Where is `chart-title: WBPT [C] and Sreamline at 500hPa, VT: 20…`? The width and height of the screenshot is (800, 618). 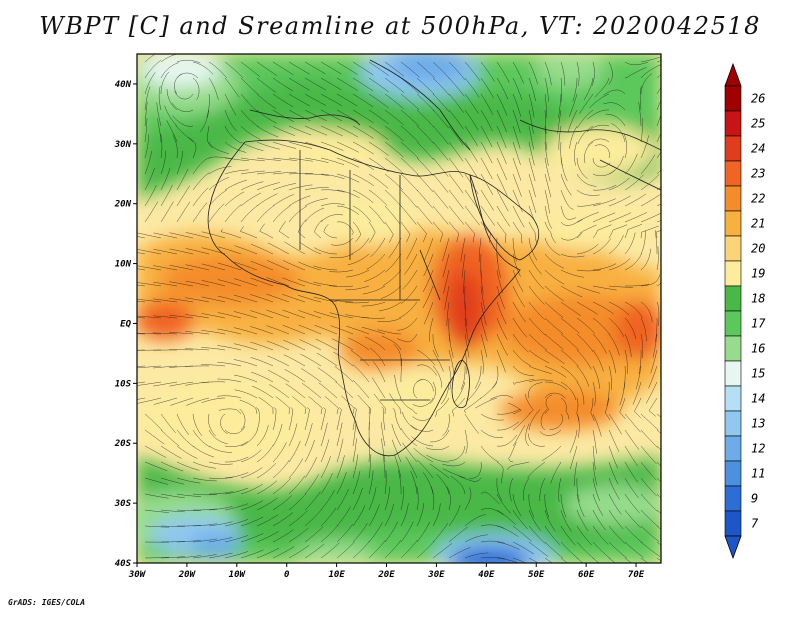
chart-title: WBPT [C] and Sreamline at 500hPa, VT: 20… is located at coordinates (400, 26).